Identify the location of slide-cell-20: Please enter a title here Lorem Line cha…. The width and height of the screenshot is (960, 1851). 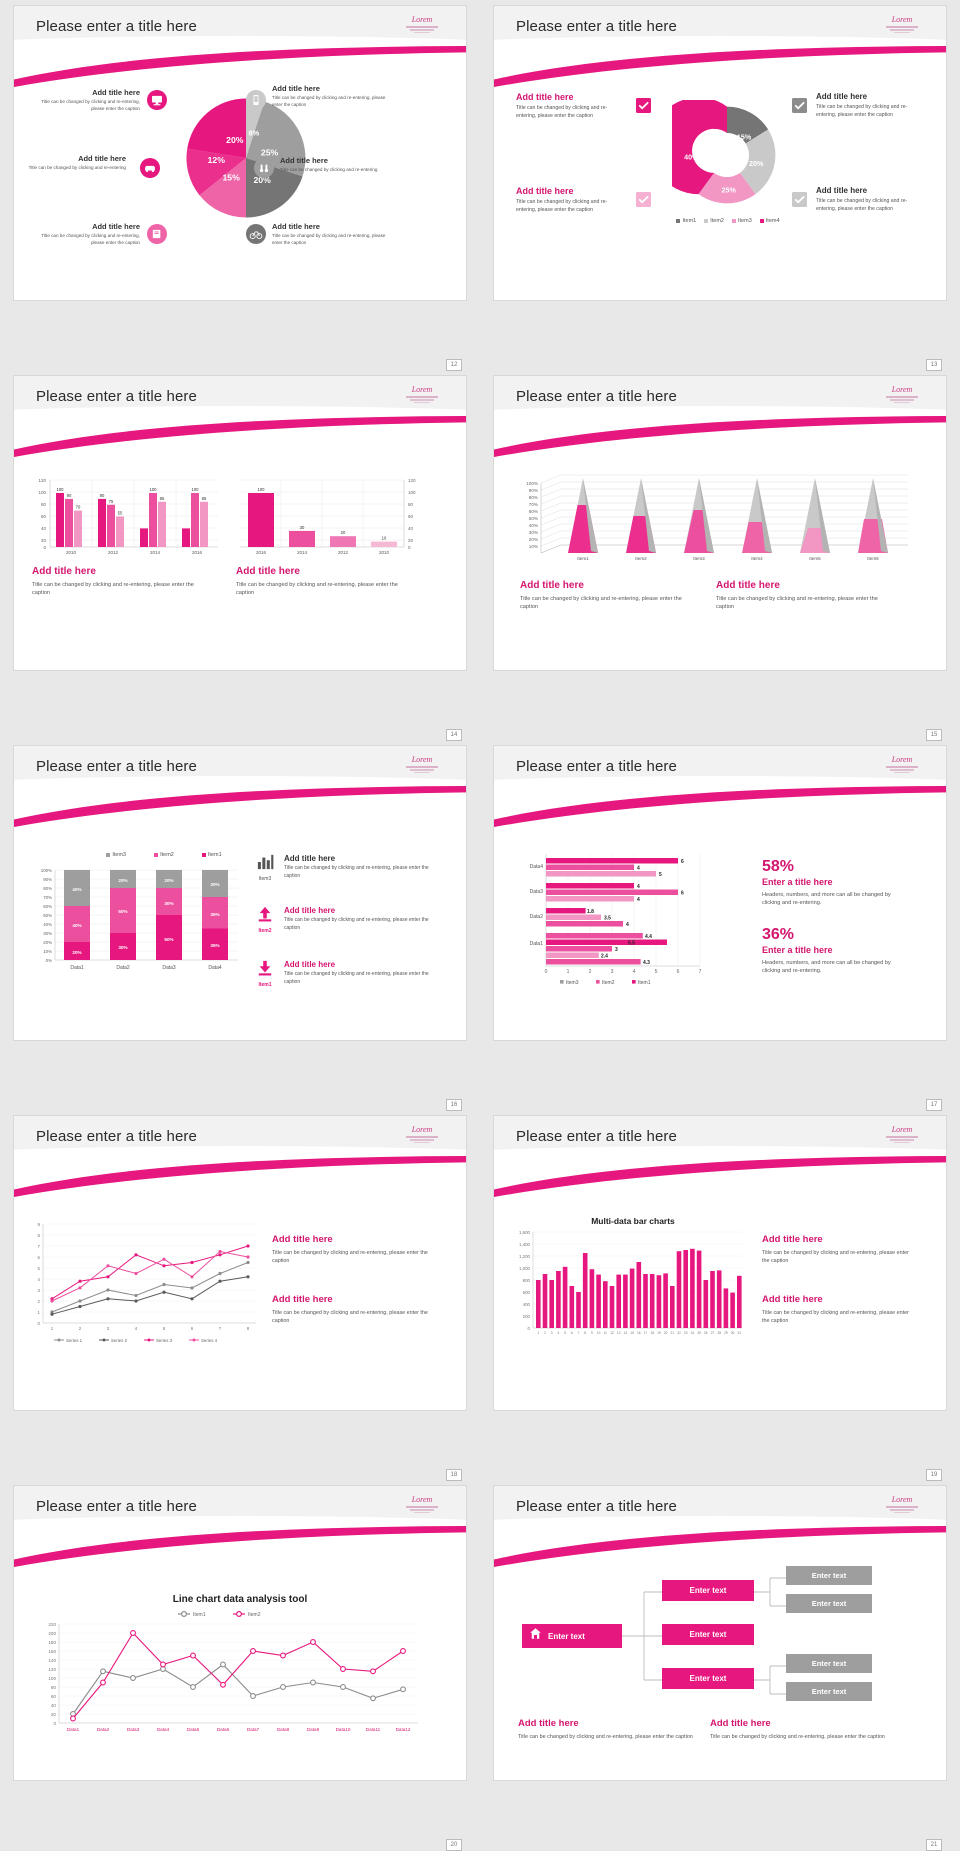
(240, 1665).